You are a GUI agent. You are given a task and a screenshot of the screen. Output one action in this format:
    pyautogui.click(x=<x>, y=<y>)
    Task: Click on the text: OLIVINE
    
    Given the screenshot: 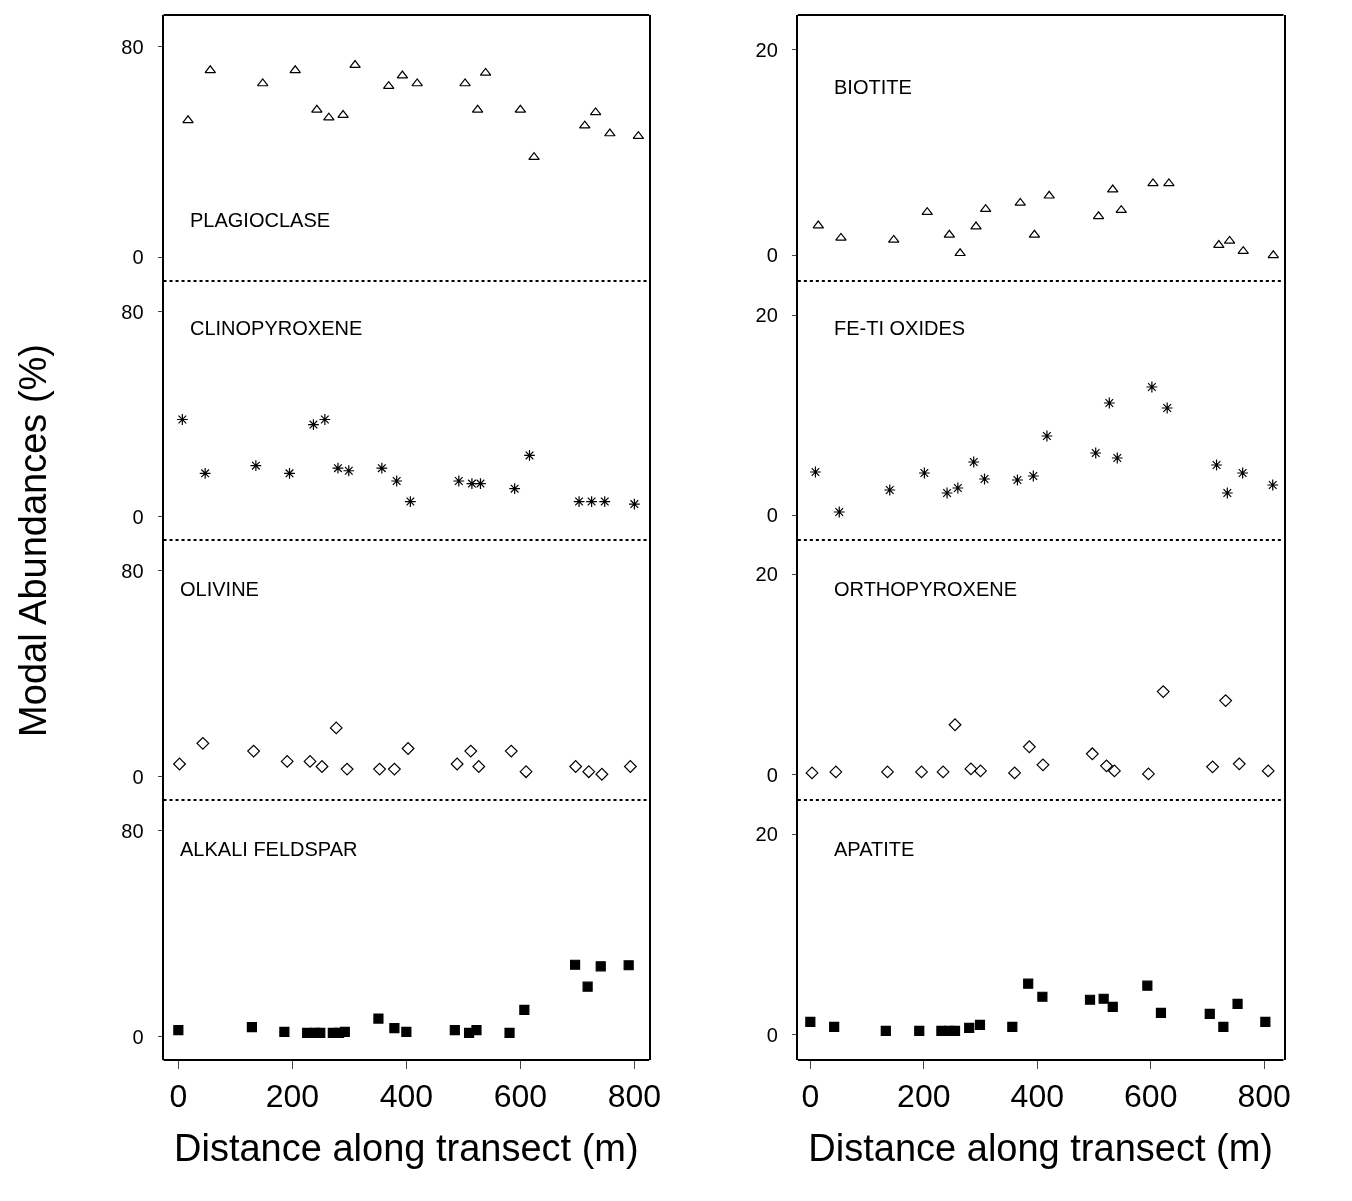 What is the action you would take?
    pyautogui.click(x=219, y=589)
    